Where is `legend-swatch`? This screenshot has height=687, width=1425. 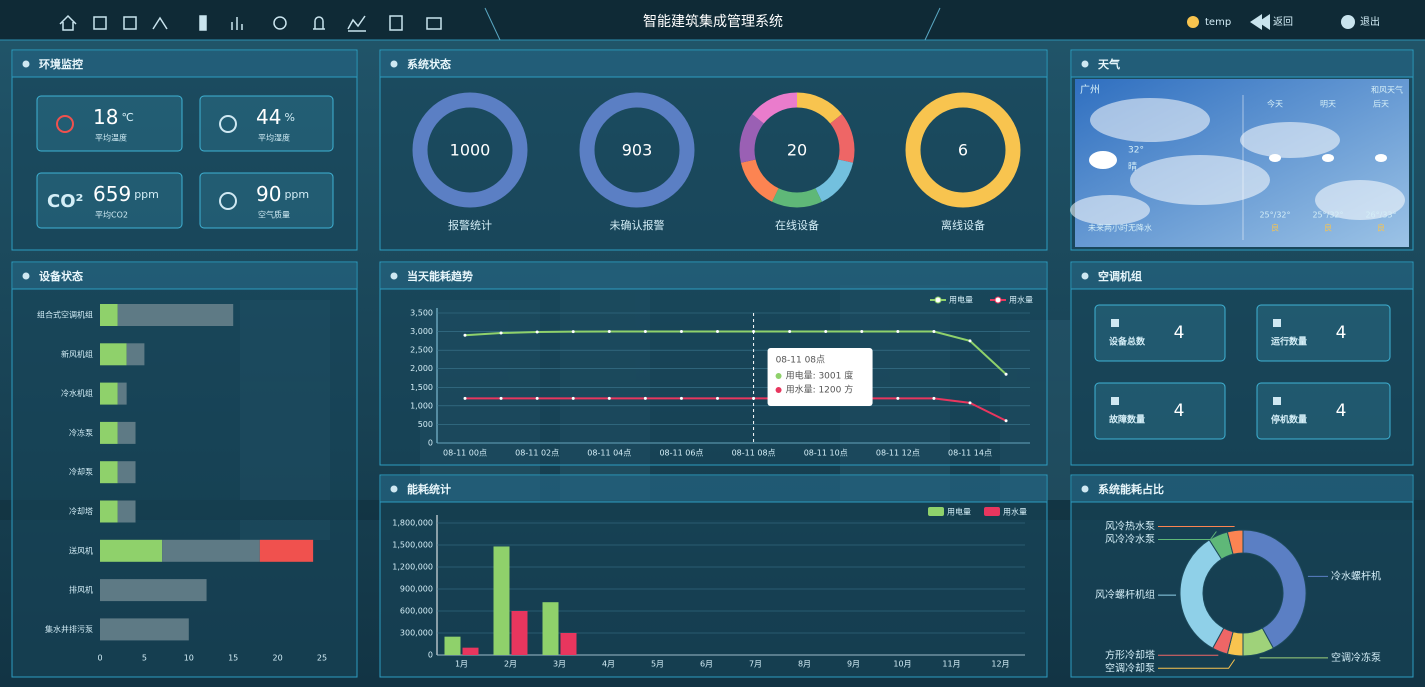 legend-swatch is located at coordinates (992, 511).